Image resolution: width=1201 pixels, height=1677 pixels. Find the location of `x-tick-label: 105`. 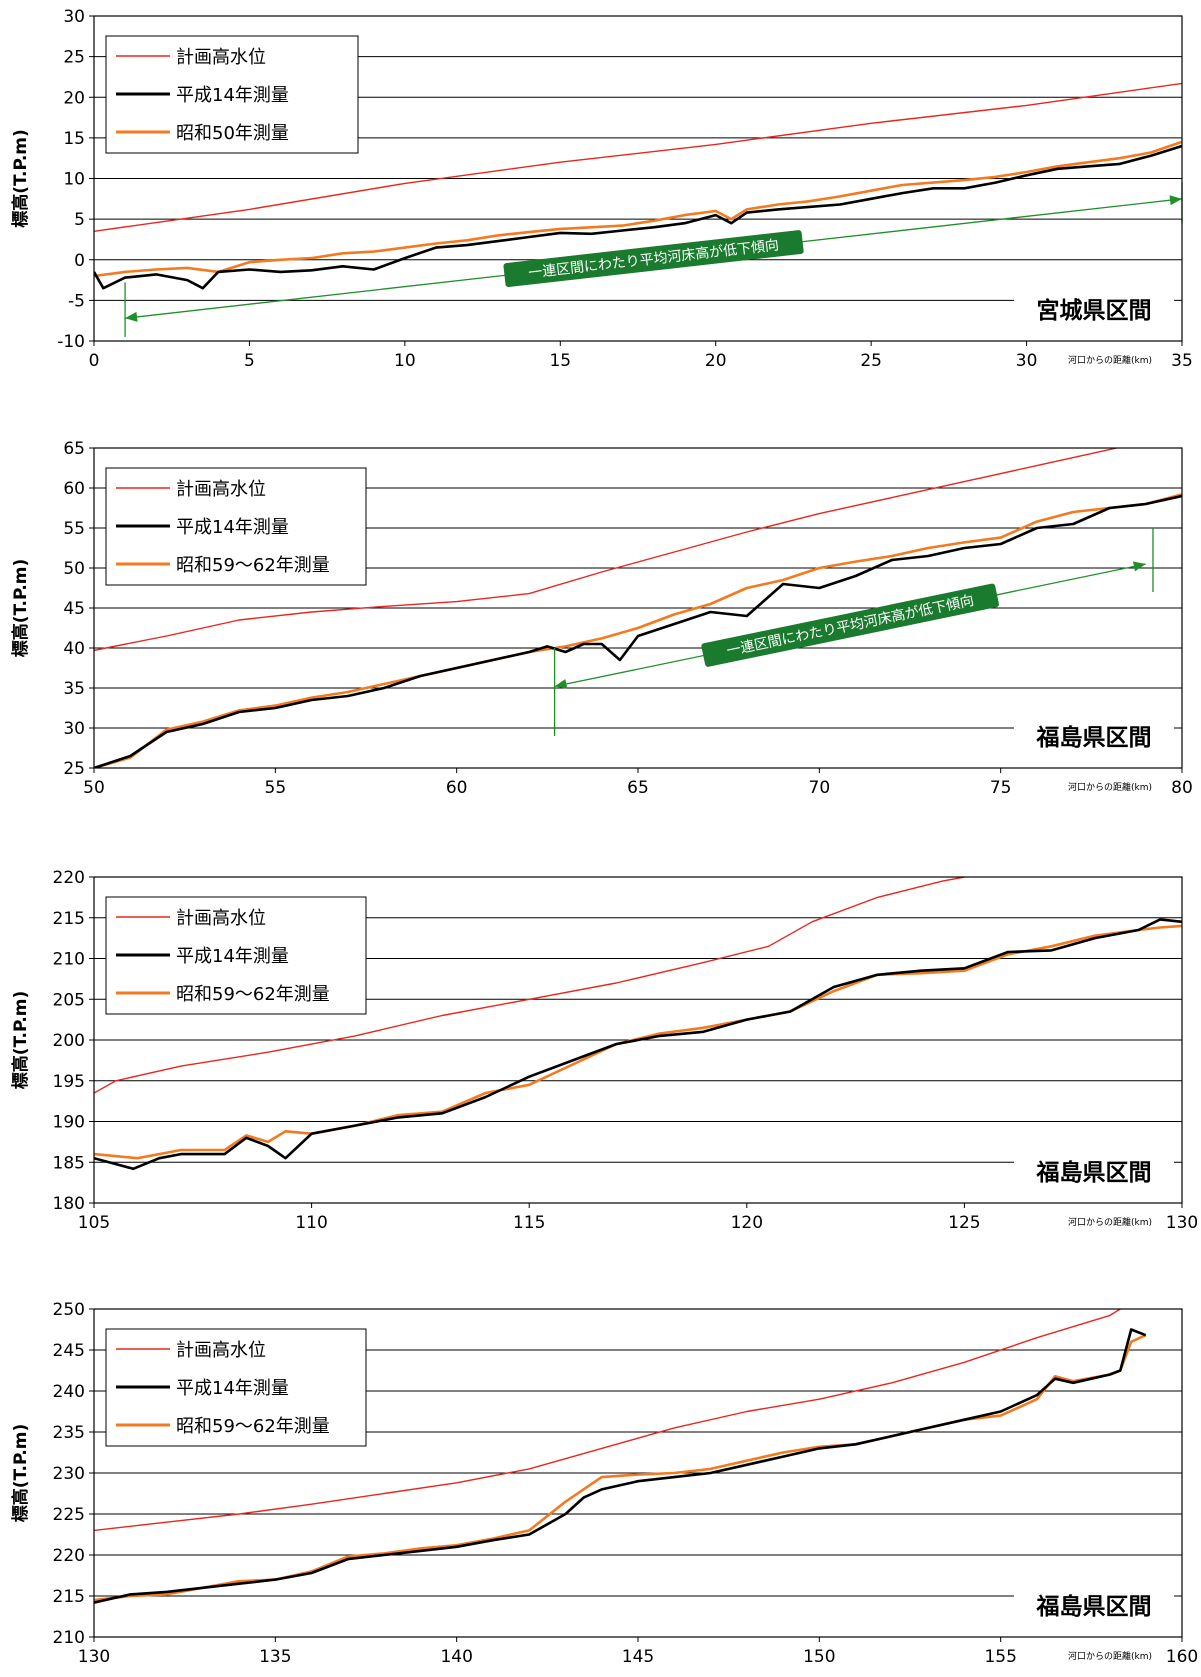

x-tick-label: 105 is located at coordinates (94, 1223).